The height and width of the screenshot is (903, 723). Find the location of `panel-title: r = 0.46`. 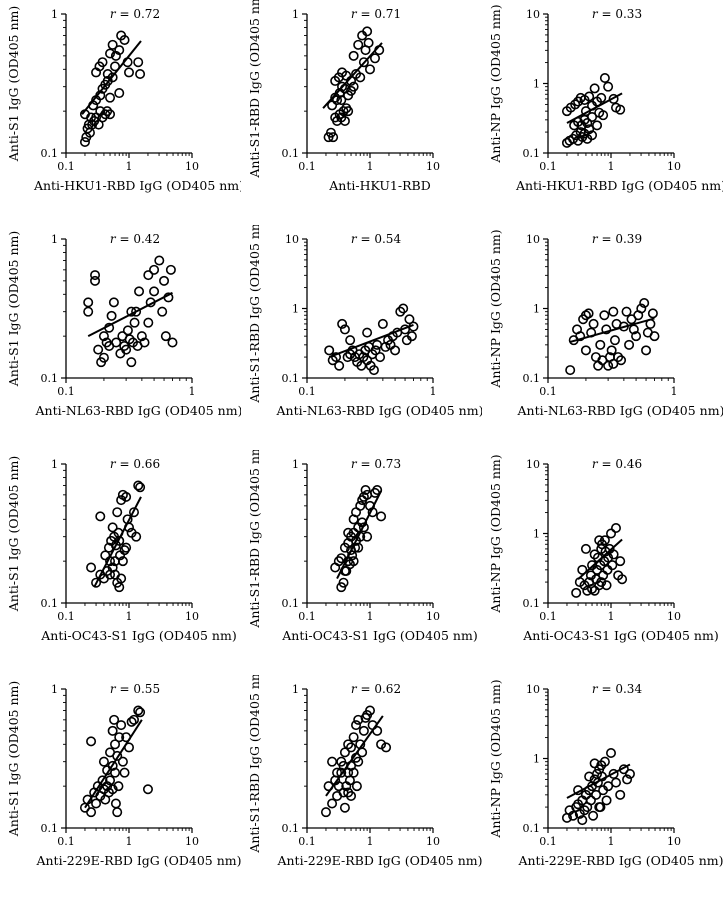

panel-title: r = 0.46 is located at coordinates (617, 464).